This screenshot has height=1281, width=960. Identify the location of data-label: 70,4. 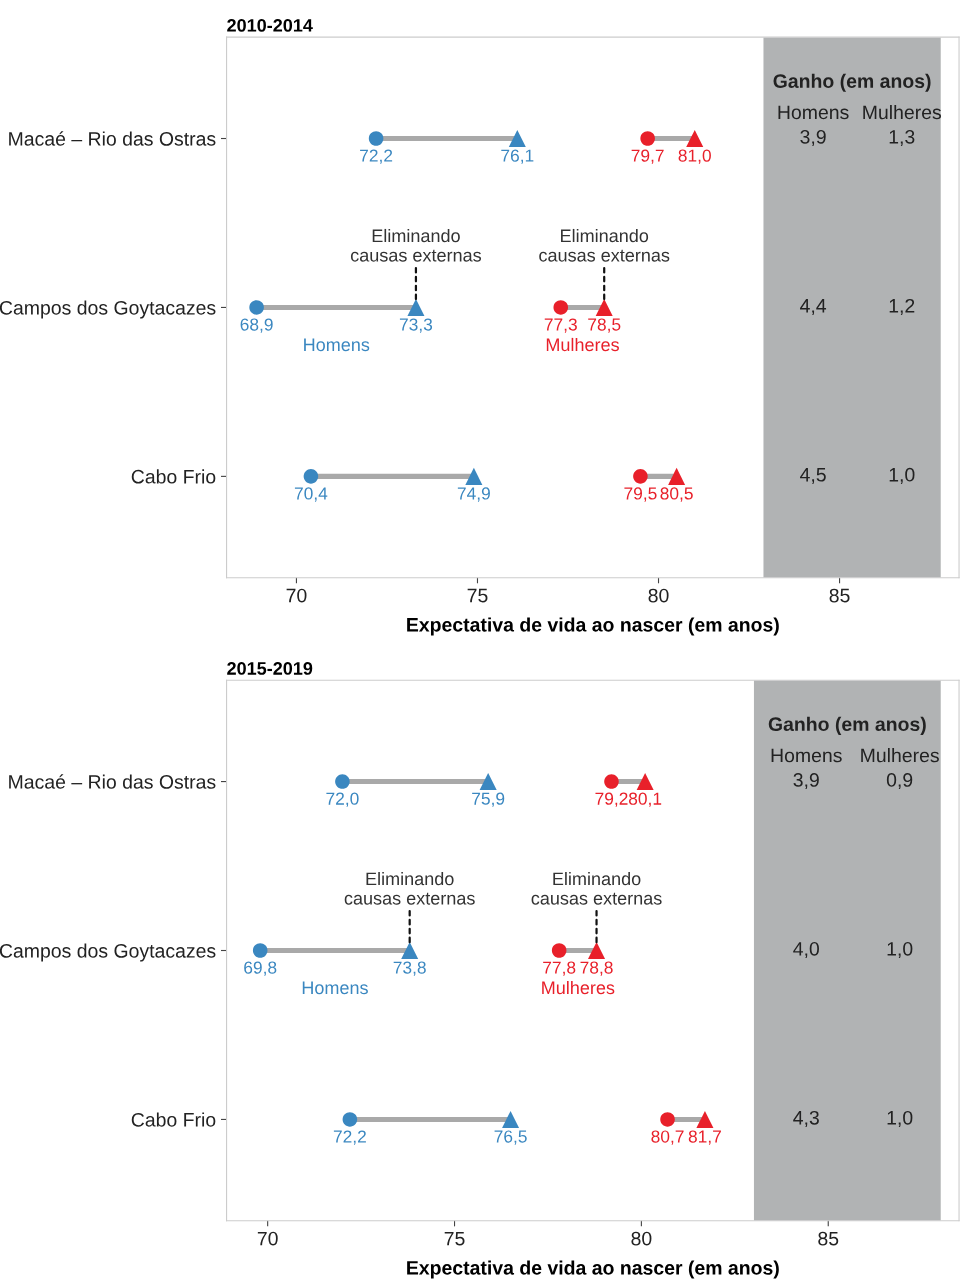
(311, 494).